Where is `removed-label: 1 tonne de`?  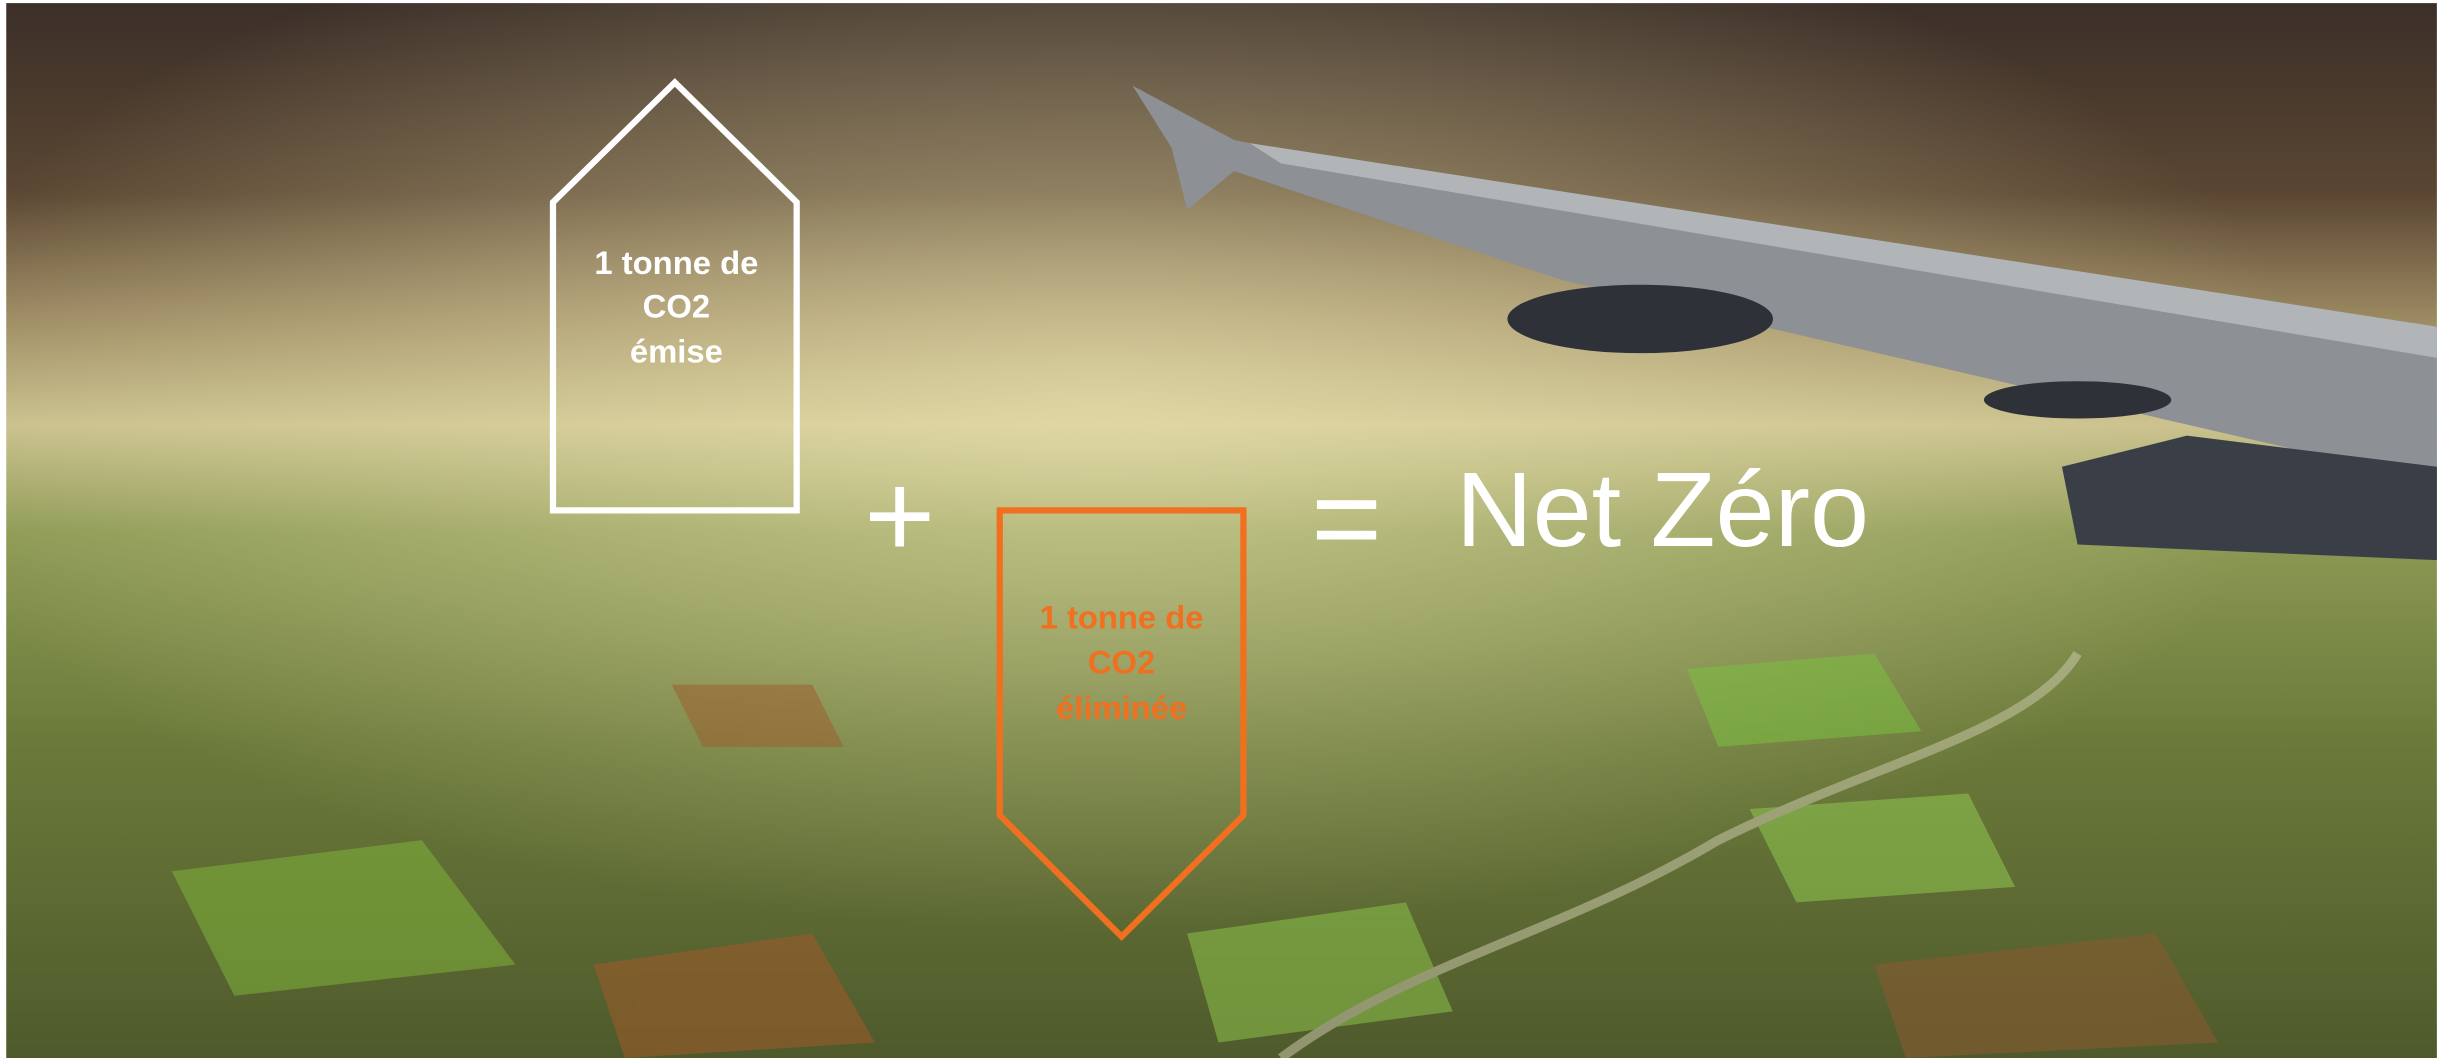 removed-label: 1 tonne de is located at coordinates (1122, 617).